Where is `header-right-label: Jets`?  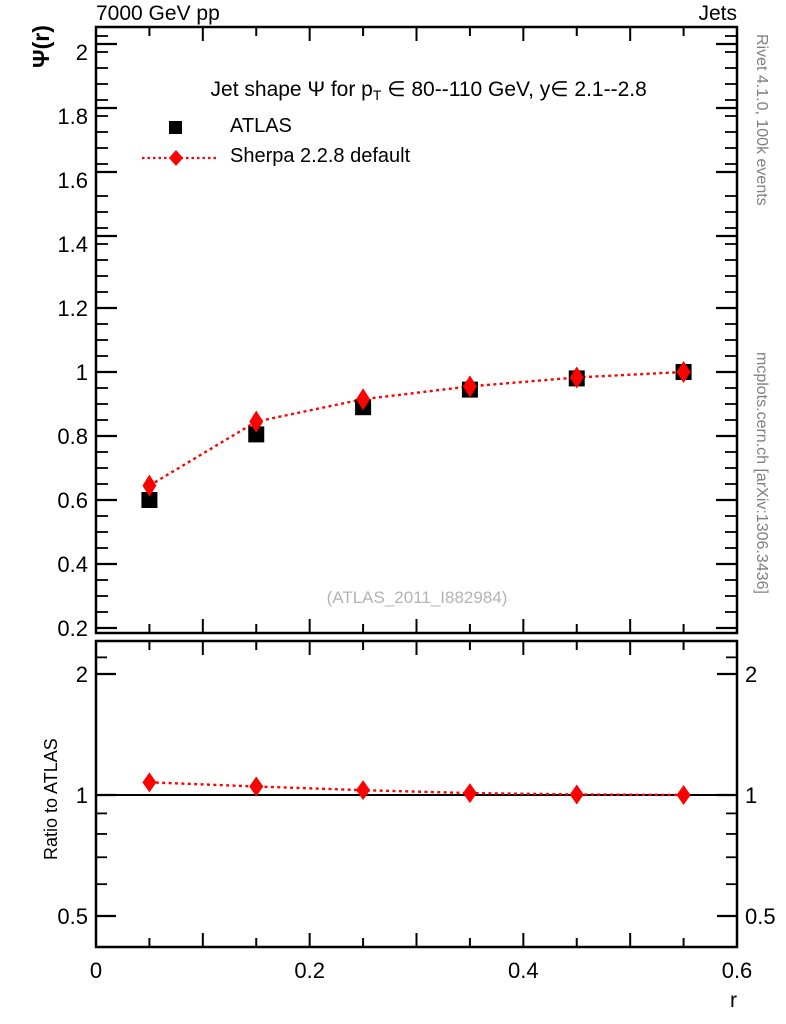 header-right-label: Jets is located at coordinates (717, 13).